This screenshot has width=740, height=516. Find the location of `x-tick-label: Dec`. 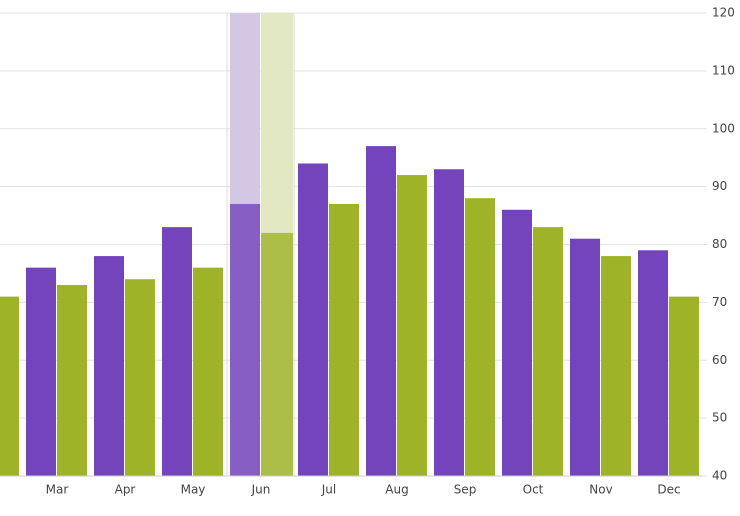

x-tick-label: Dec is located at coordinates (668, 490).